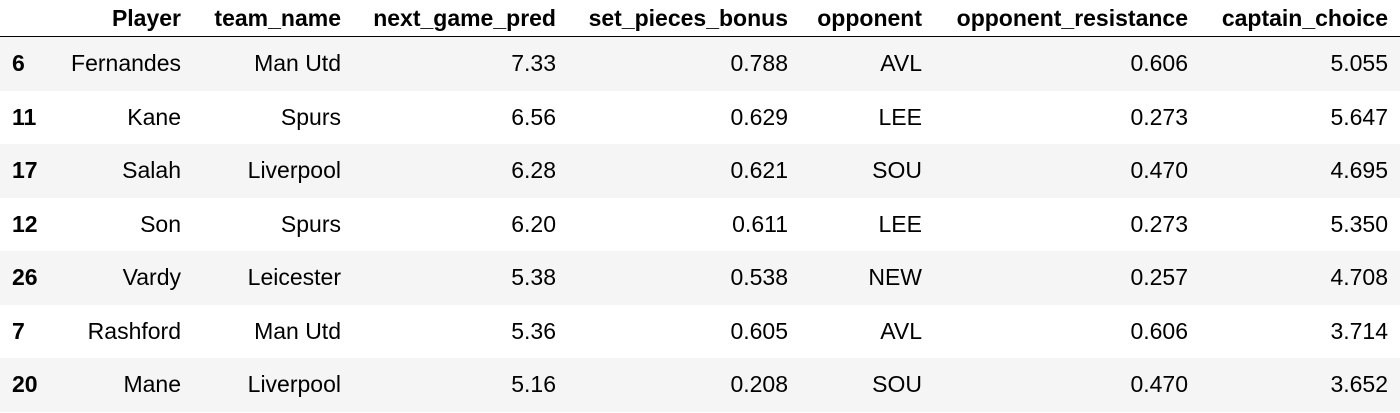  Describe the element at coordinates (759, 116) in the screenshot. I see `cell-set-pieces-bonus: 0.629` at that location.